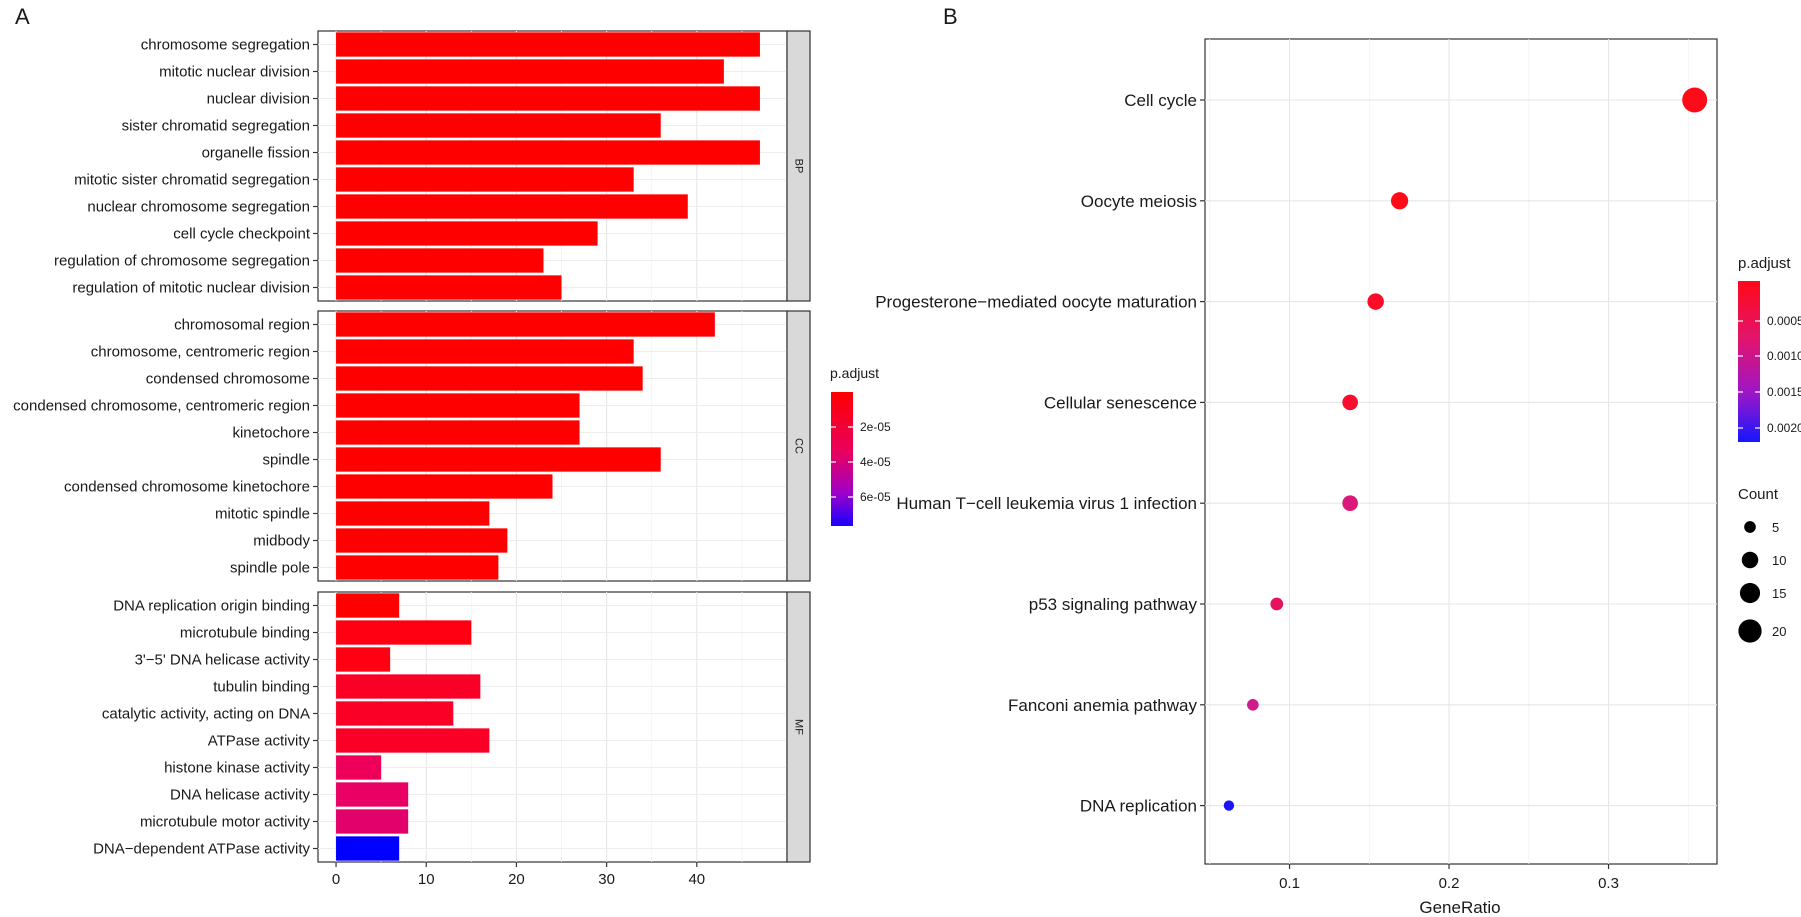  Describe the element at coordinates (1036, 302) in the screenshot. I see `point-label: Progesterone−mediated oocyte maturation` at that location.